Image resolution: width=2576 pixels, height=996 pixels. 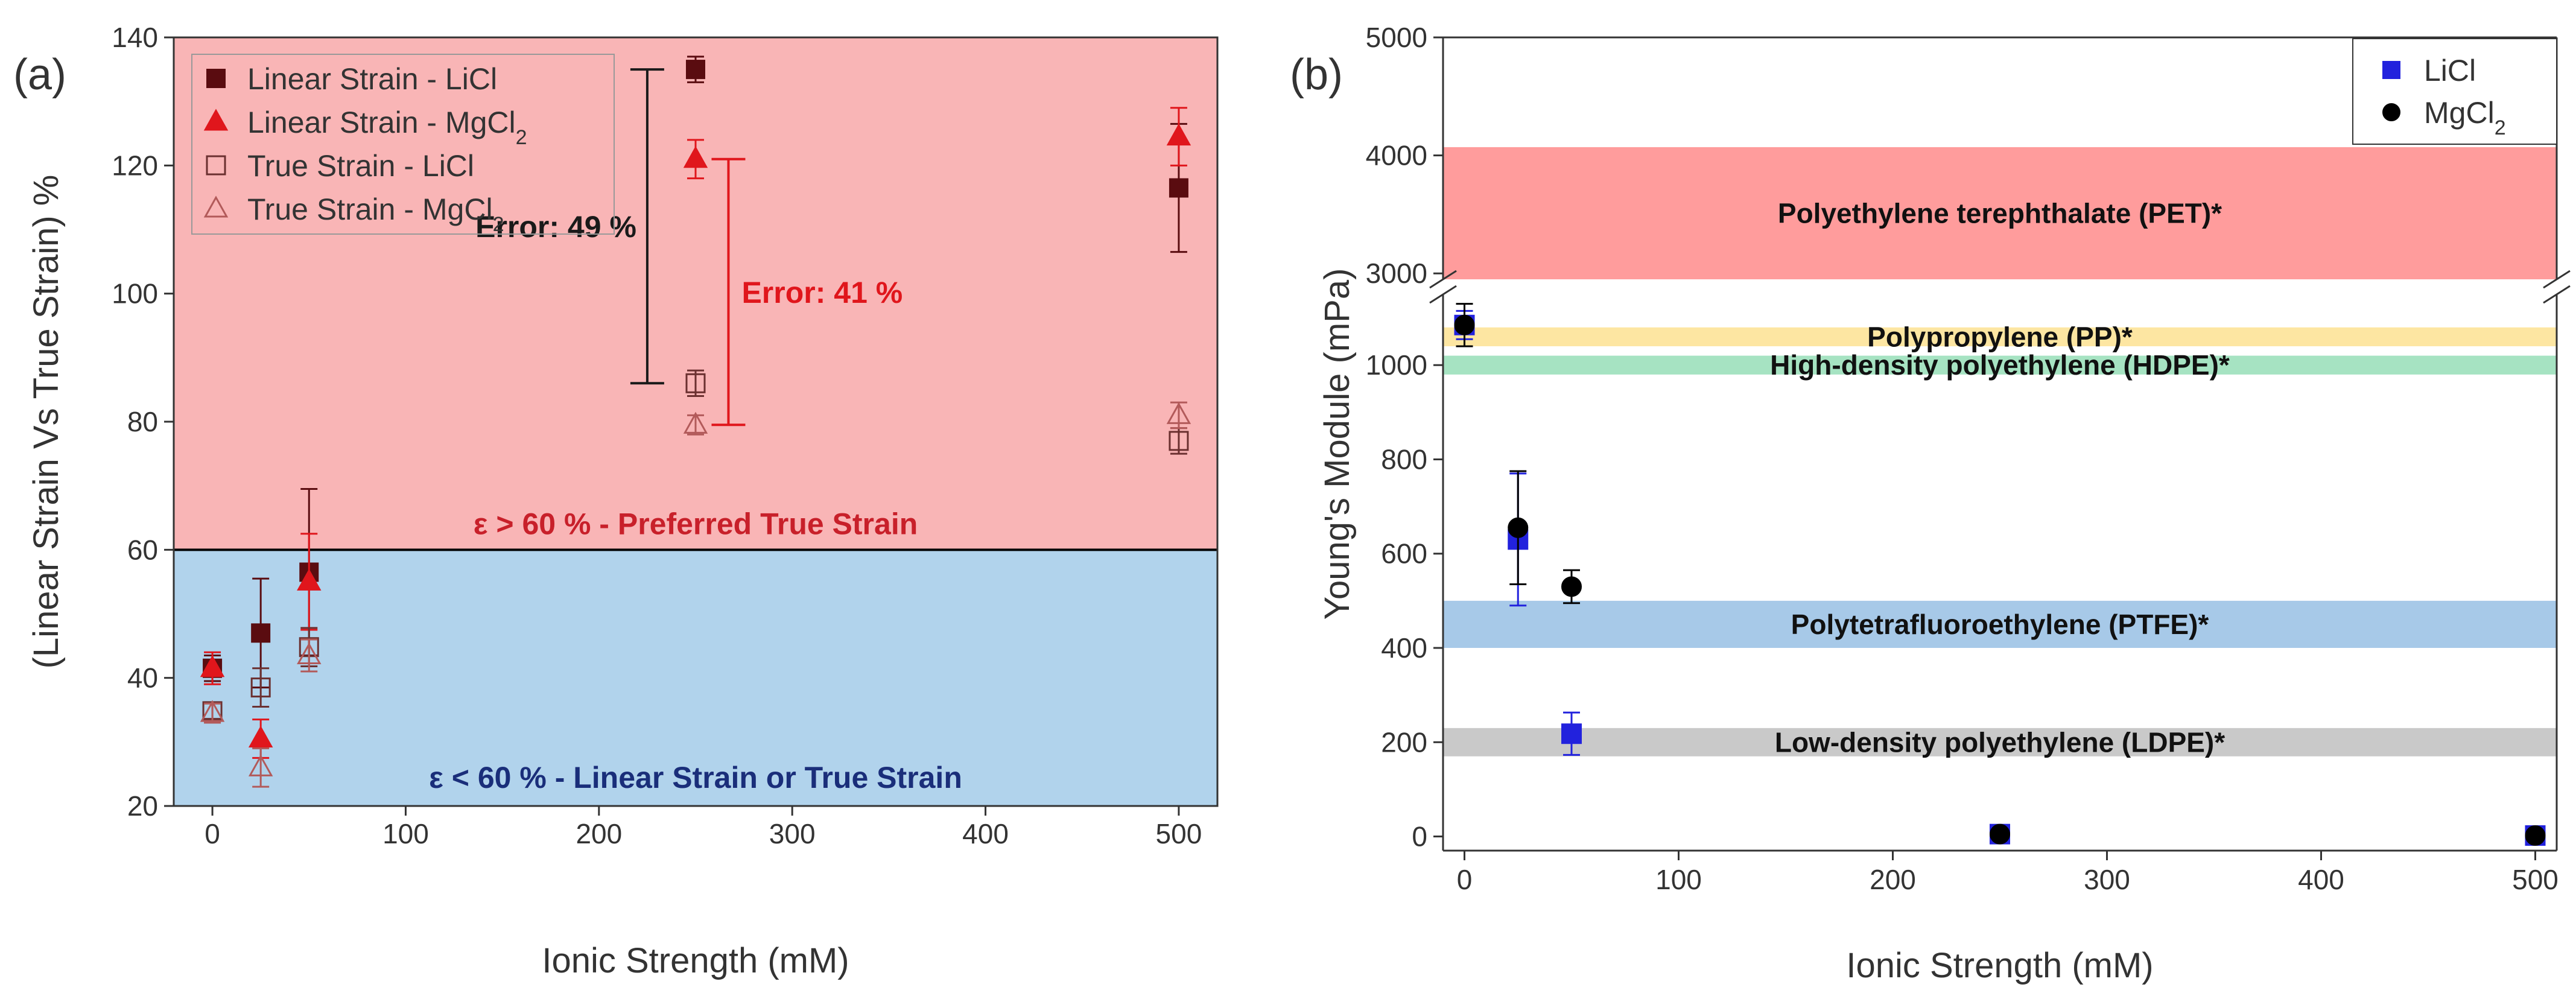 I want to click on band-polyethylene-terephthalate-pet, so click(x=2000, y=213).